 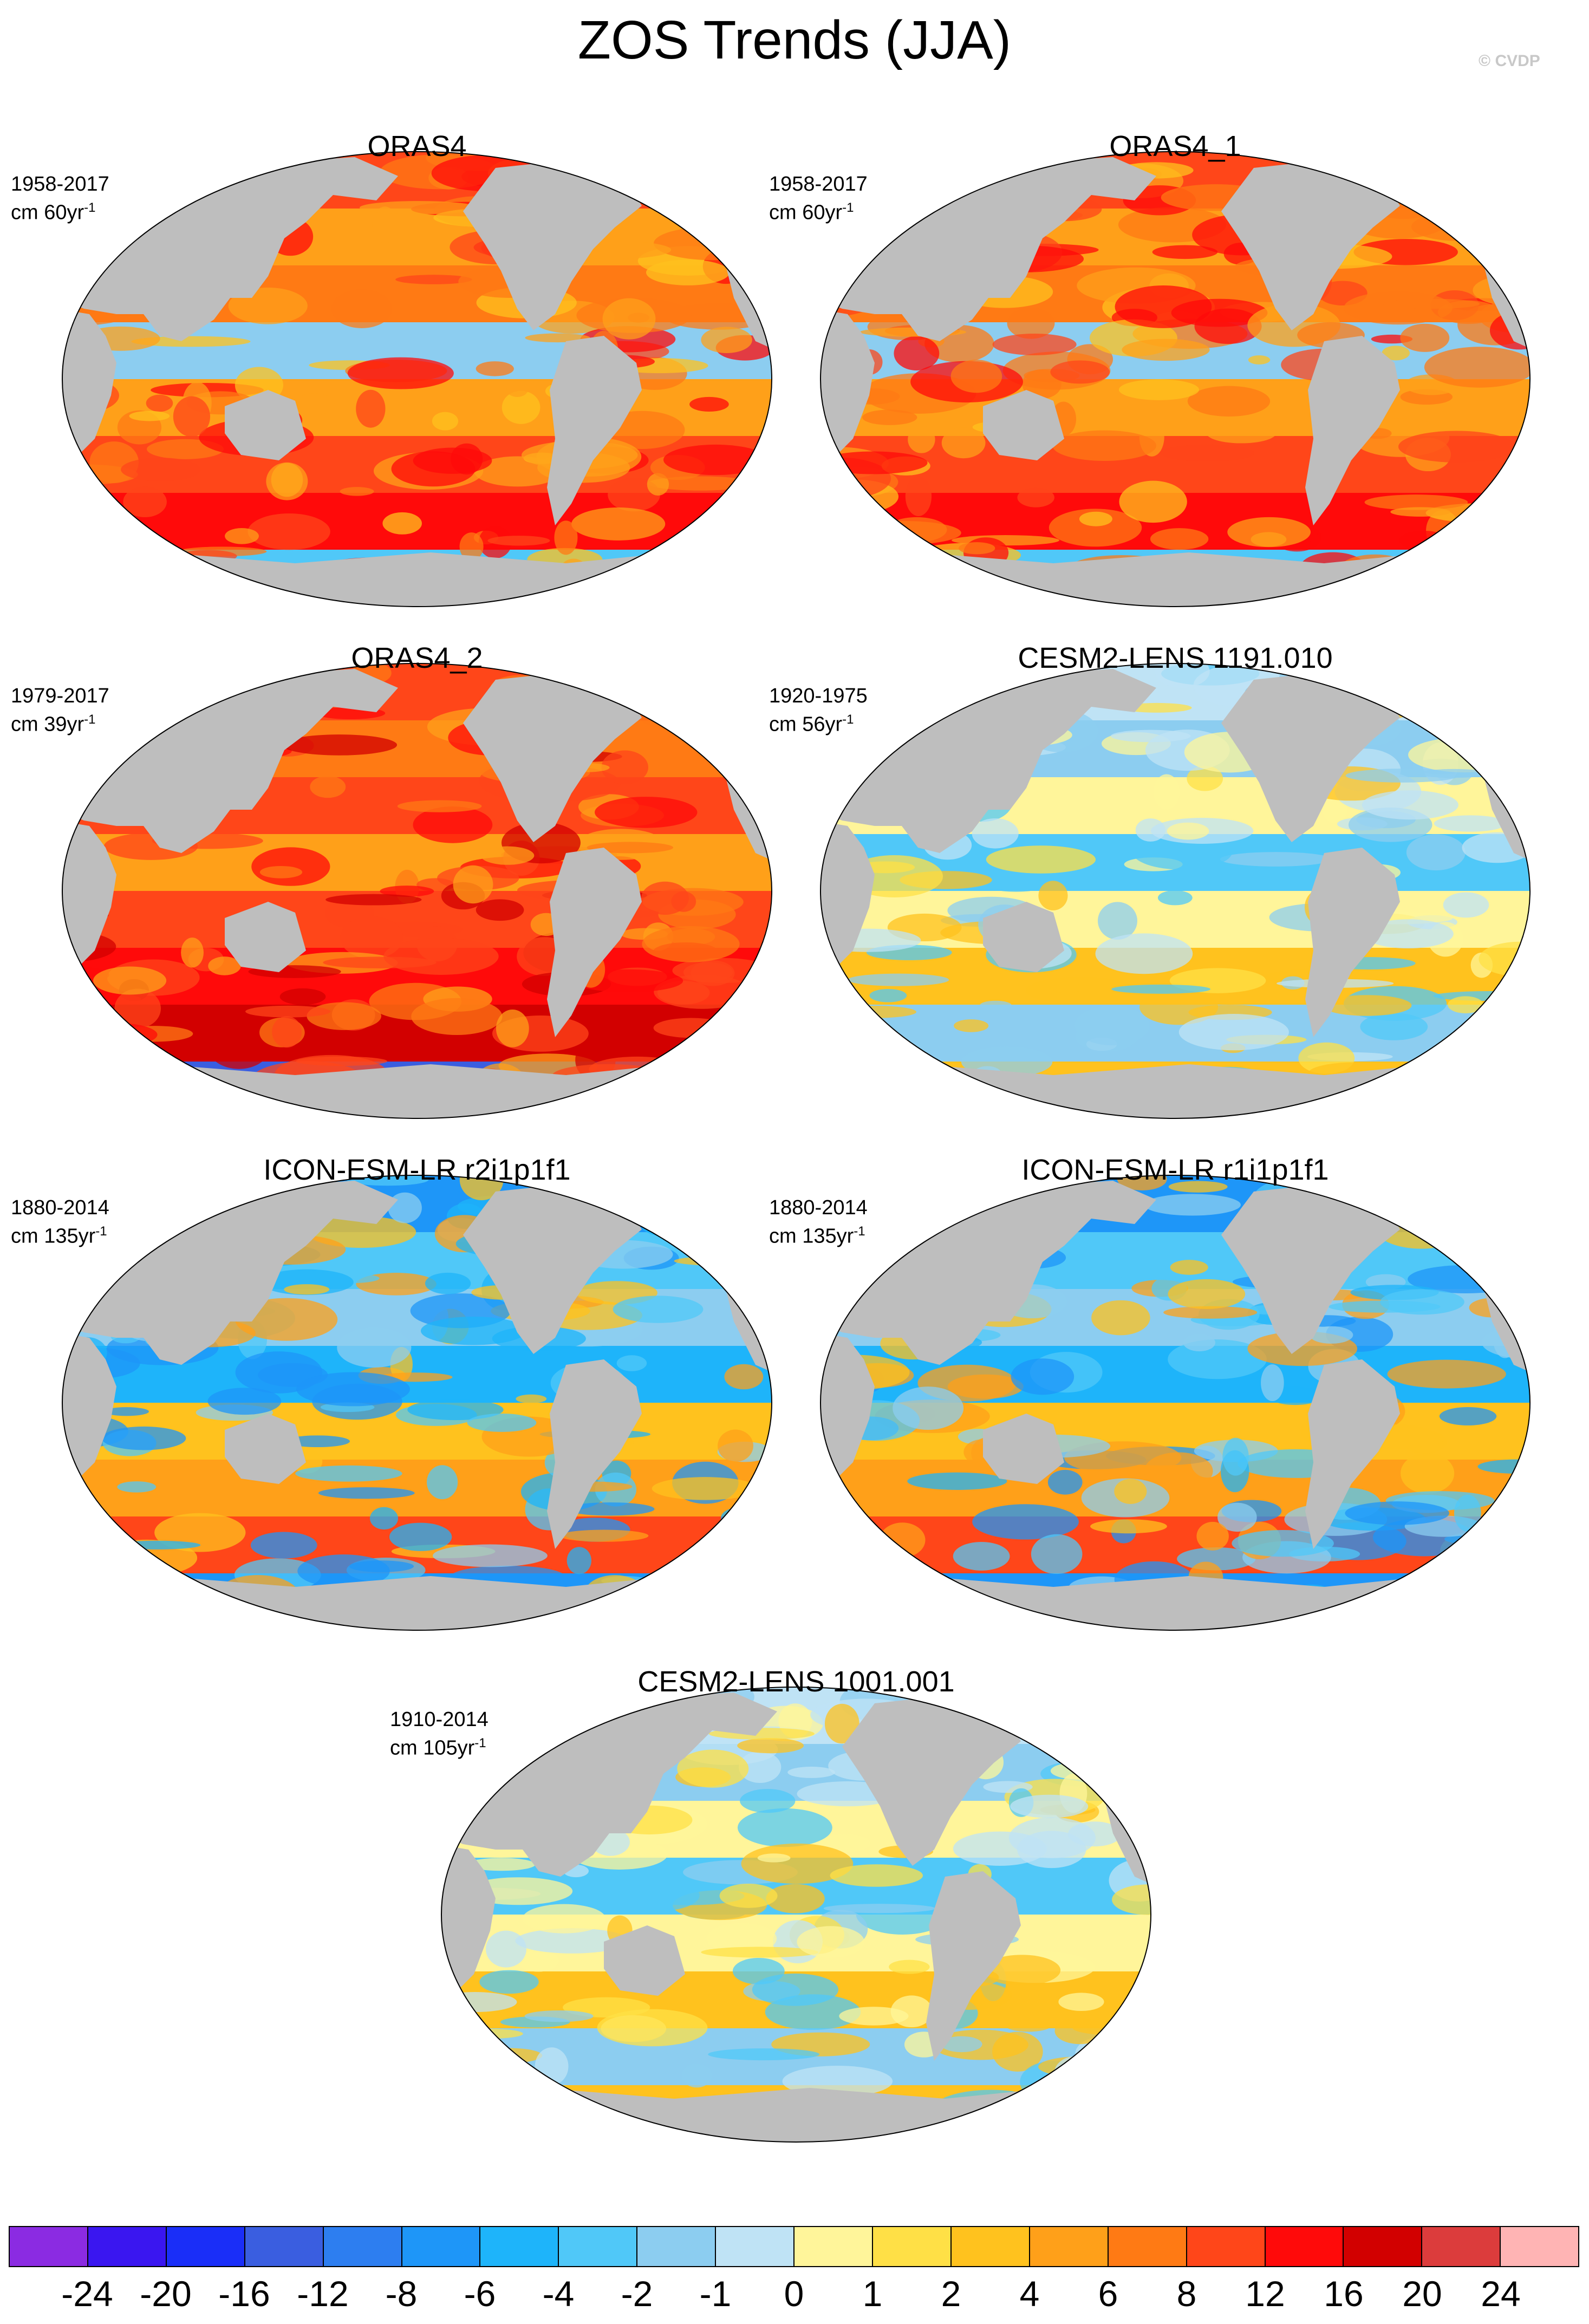 I want to click on colorbar-tick-label: -2, so click(x=637, y=2294).